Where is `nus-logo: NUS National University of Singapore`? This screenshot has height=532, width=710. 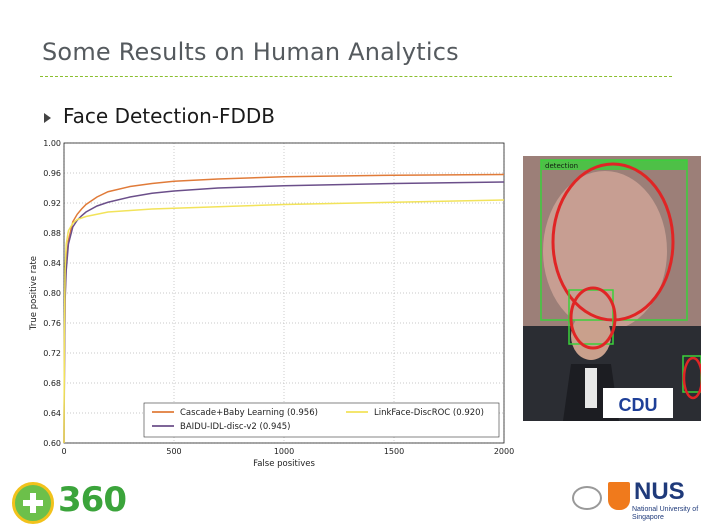
nus-logo: NUS National University of Singapore is located at coordinates (637, 502).